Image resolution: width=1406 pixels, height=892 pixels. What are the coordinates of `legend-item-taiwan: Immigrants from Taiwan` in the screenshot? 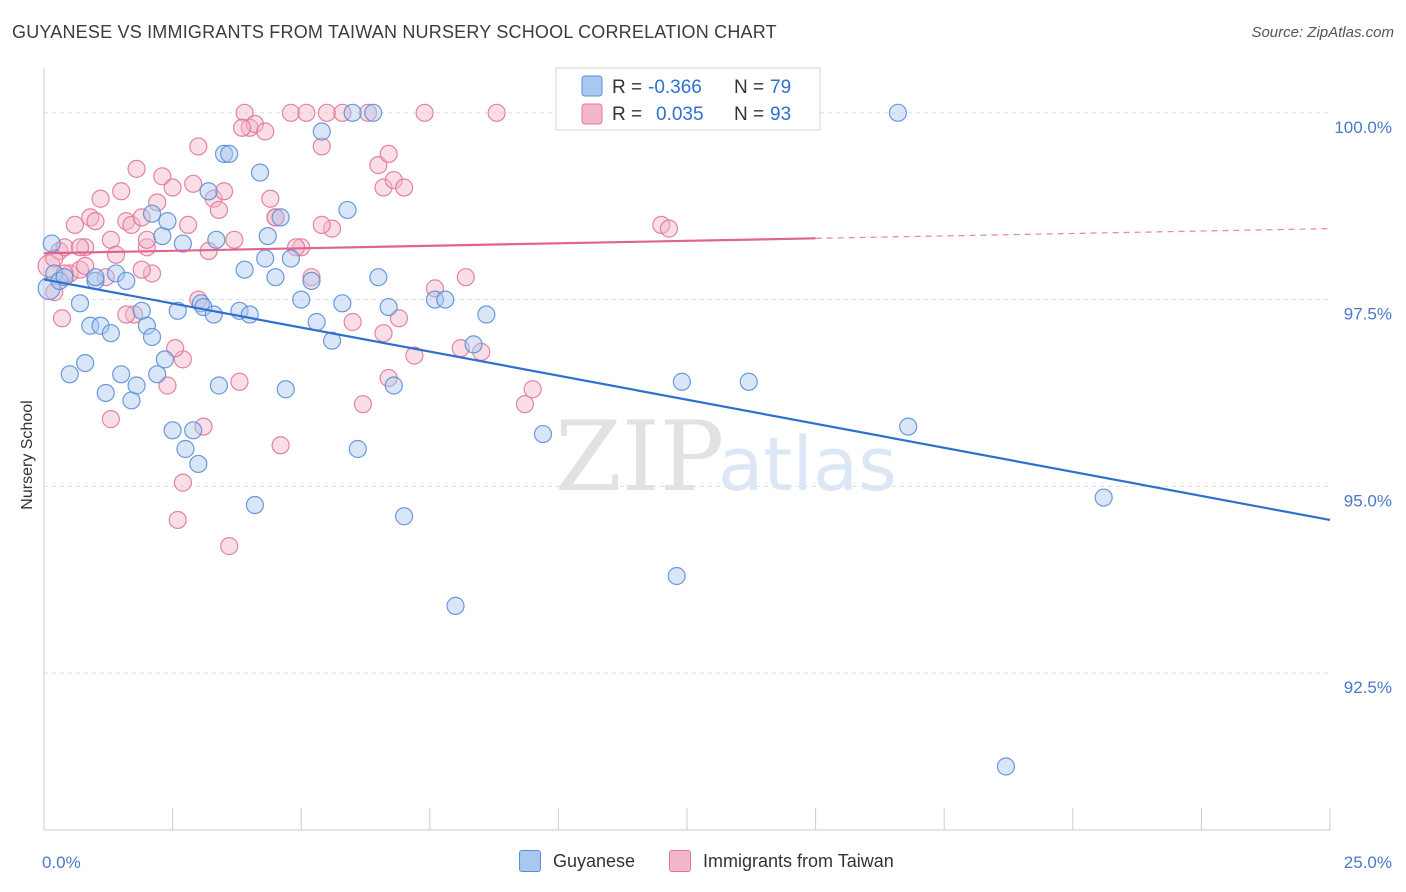 It's located at (781, 861).